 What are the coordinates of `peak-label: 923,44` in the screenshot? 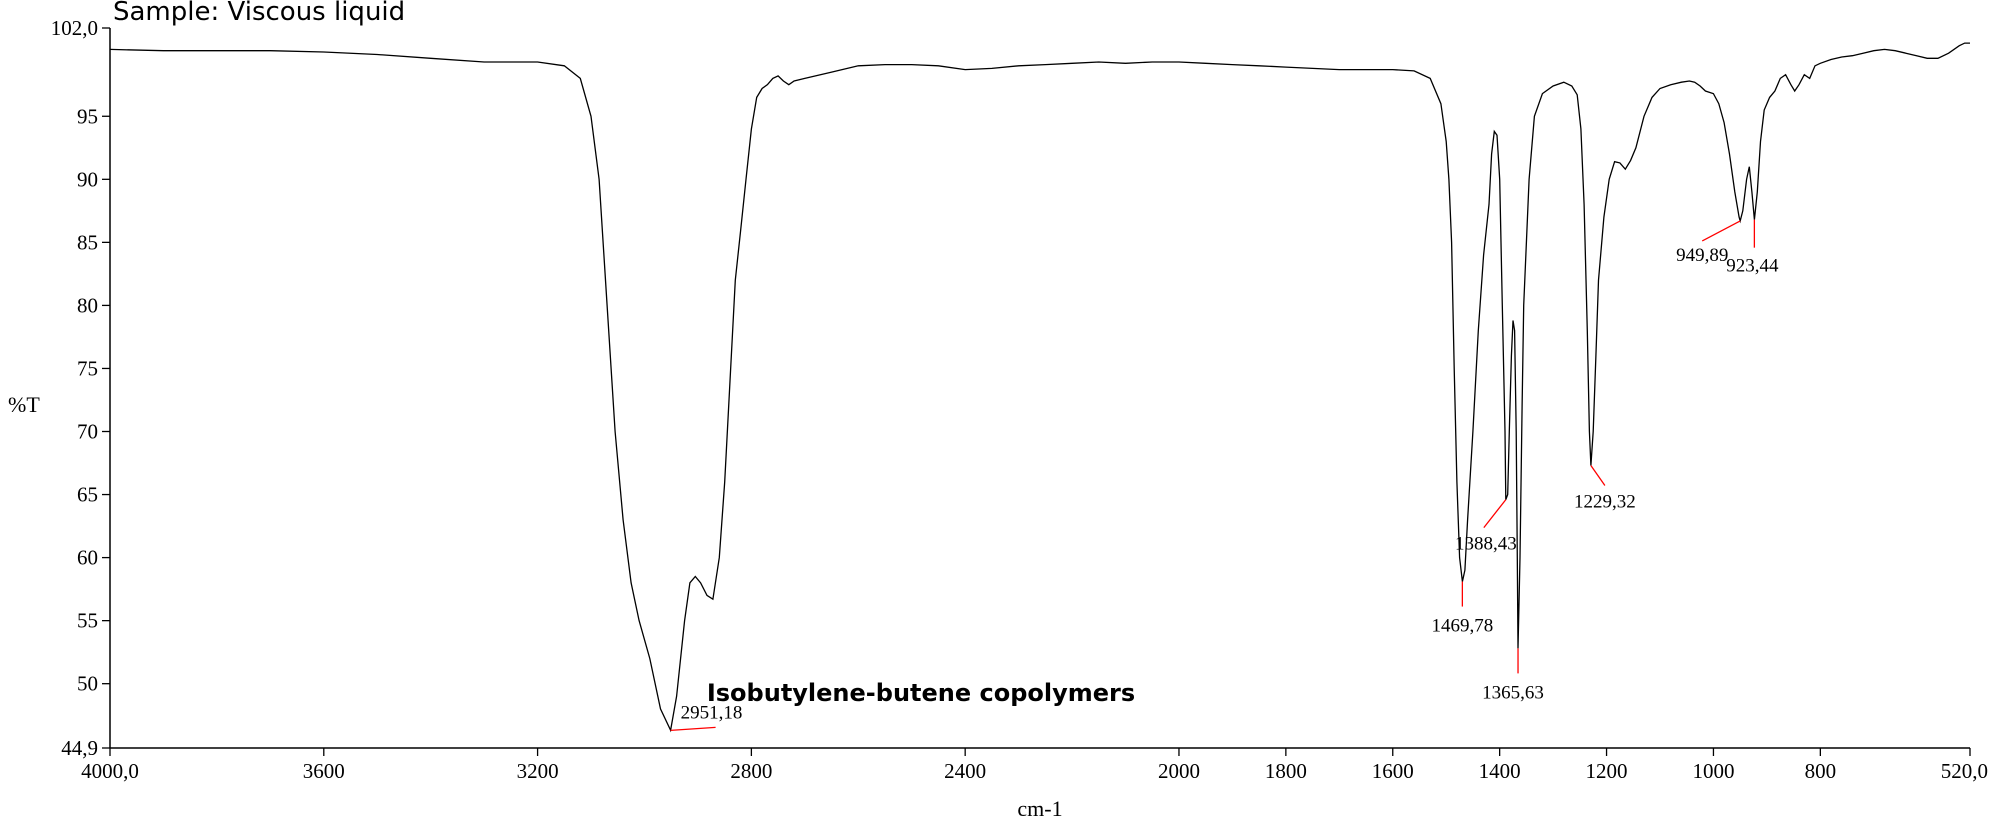 It's located at (1752, 266).